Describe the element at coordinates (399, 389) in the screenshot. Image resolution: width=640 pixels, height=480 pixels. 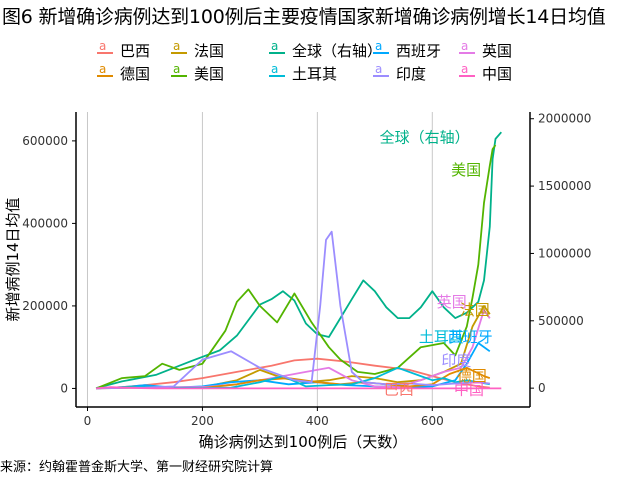
I see `series-label: 巴西` at that location.